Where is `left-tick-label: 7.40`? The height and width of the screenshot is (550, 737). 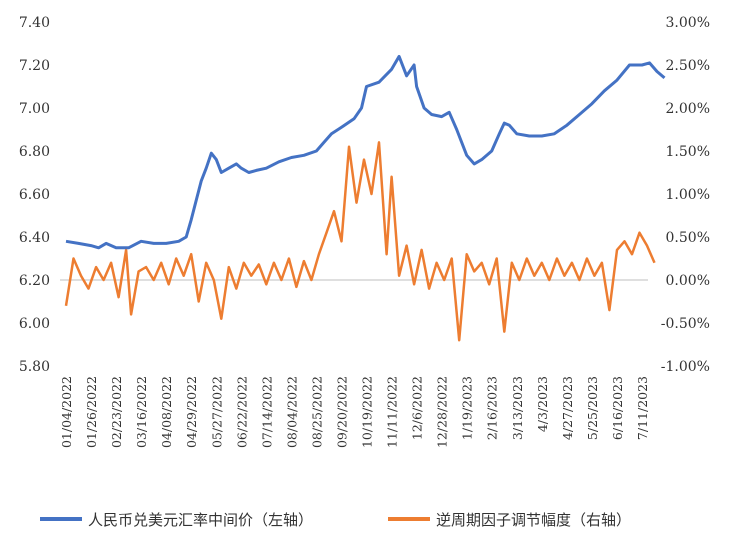
left-tick-label: 7.40 is located at coordinates (34, 23).